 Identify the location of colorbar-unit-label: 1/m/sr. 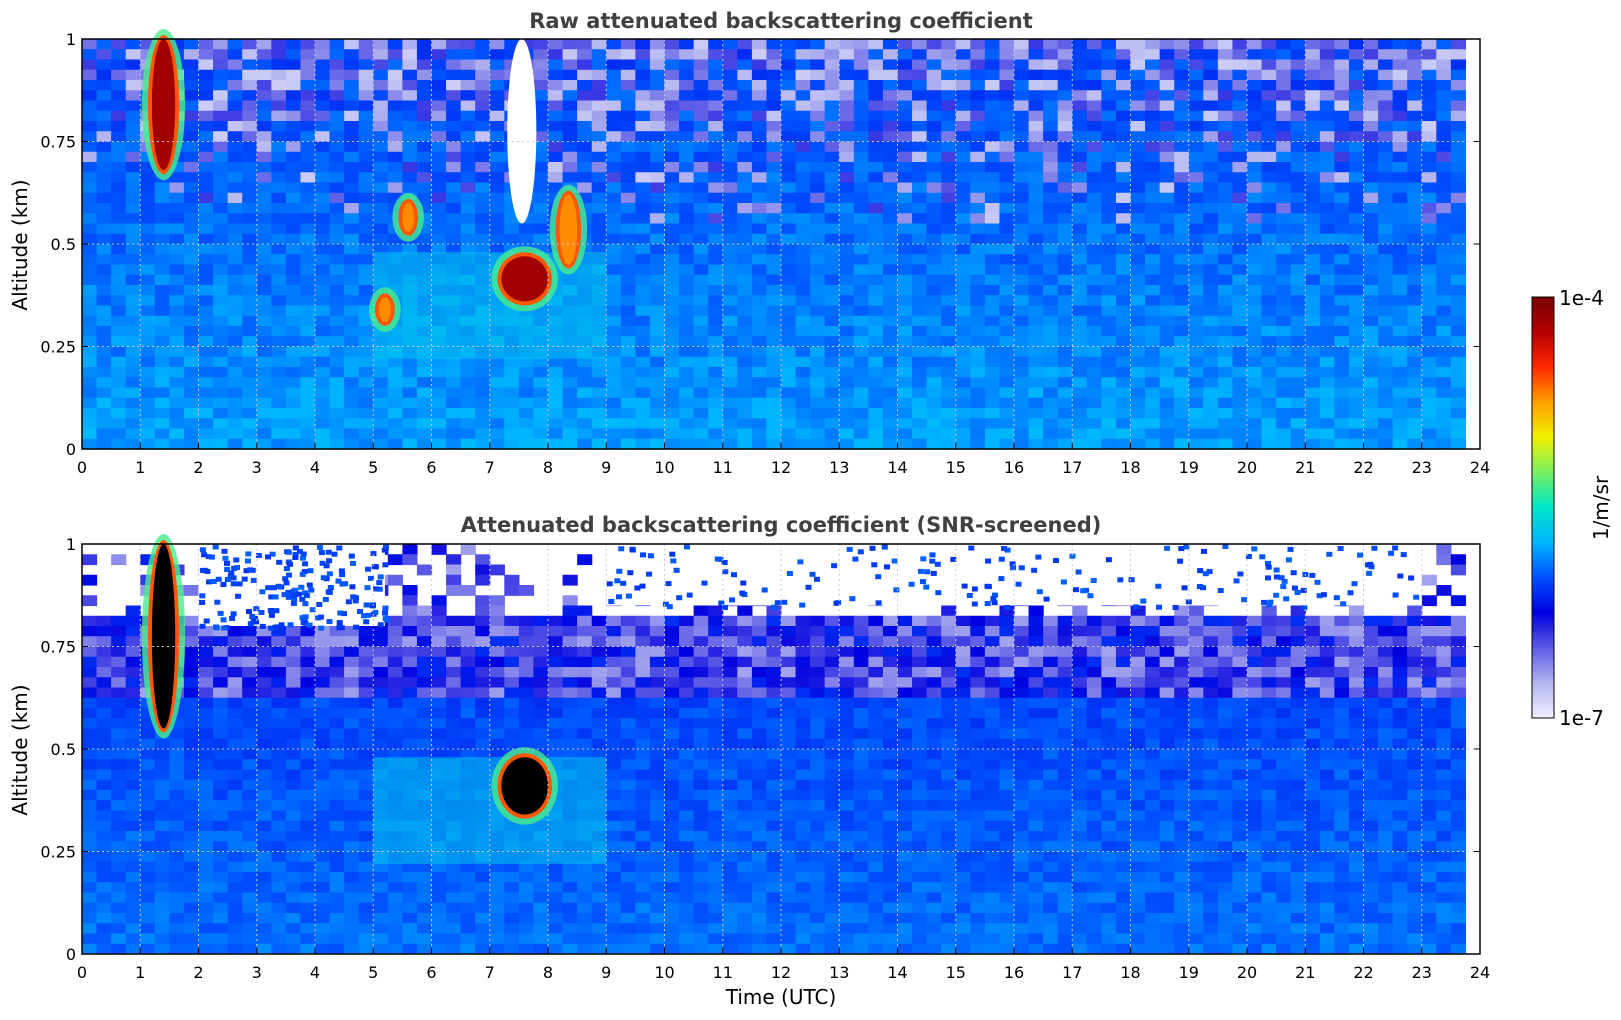
(1601, 507).